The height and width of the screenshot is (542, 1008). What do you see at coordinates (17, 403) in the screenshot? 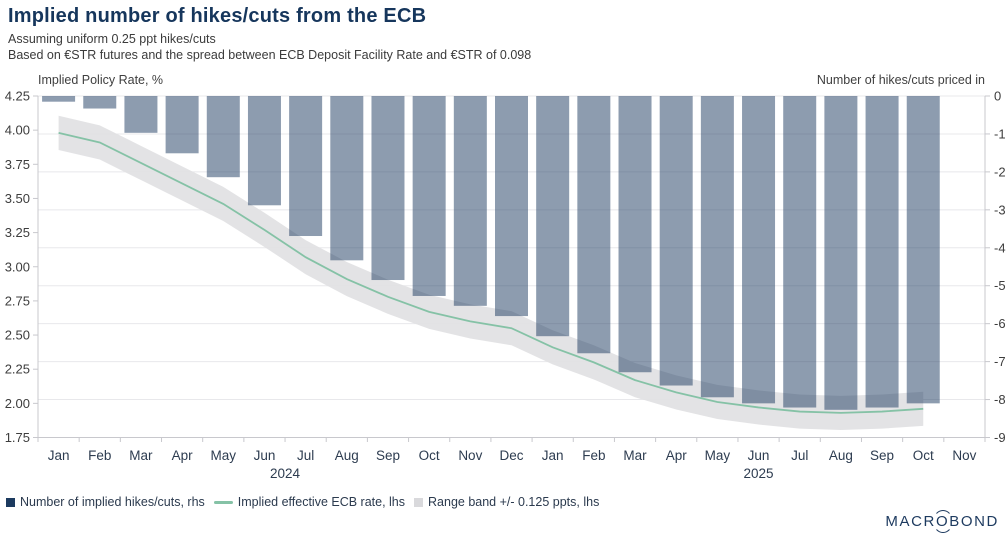
I see `lhs-tick-label: 2.00` at bounding box center [17, 403].